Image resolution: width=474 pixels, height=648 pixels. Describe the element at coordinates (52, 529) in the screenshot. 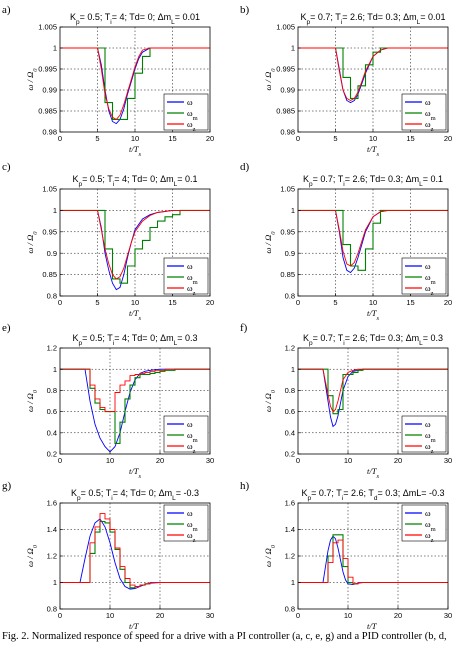

I see `y-tick-label: 1.4` at that location.